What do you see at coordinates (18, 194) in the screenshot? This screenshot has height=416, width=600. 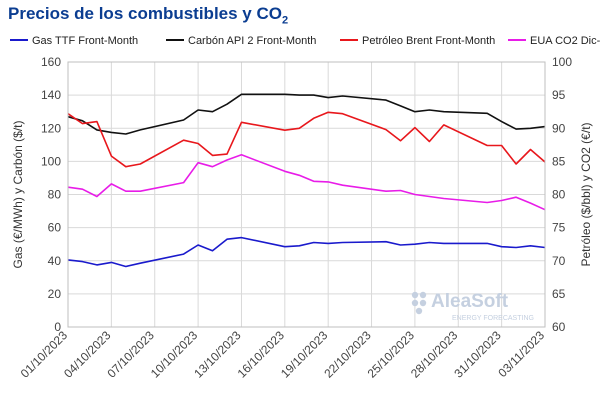 I see `y-left-axis-title: Gas (€/MWh) y Carbón ($/t)` at bounding box center [18, 194].